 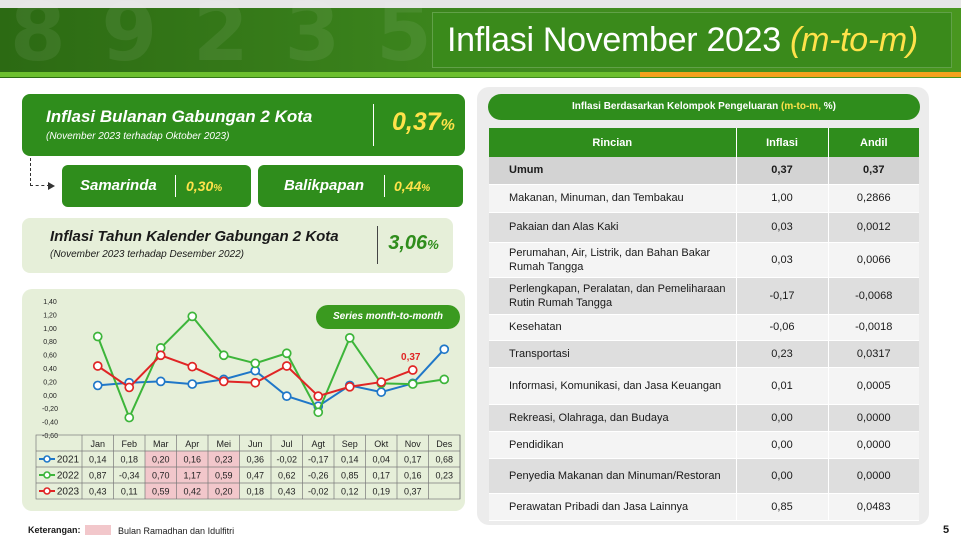 What do you see at coordinates (946, 530) in the screenshot?
I see `page-number: 5` at bounding box center [946, 530].